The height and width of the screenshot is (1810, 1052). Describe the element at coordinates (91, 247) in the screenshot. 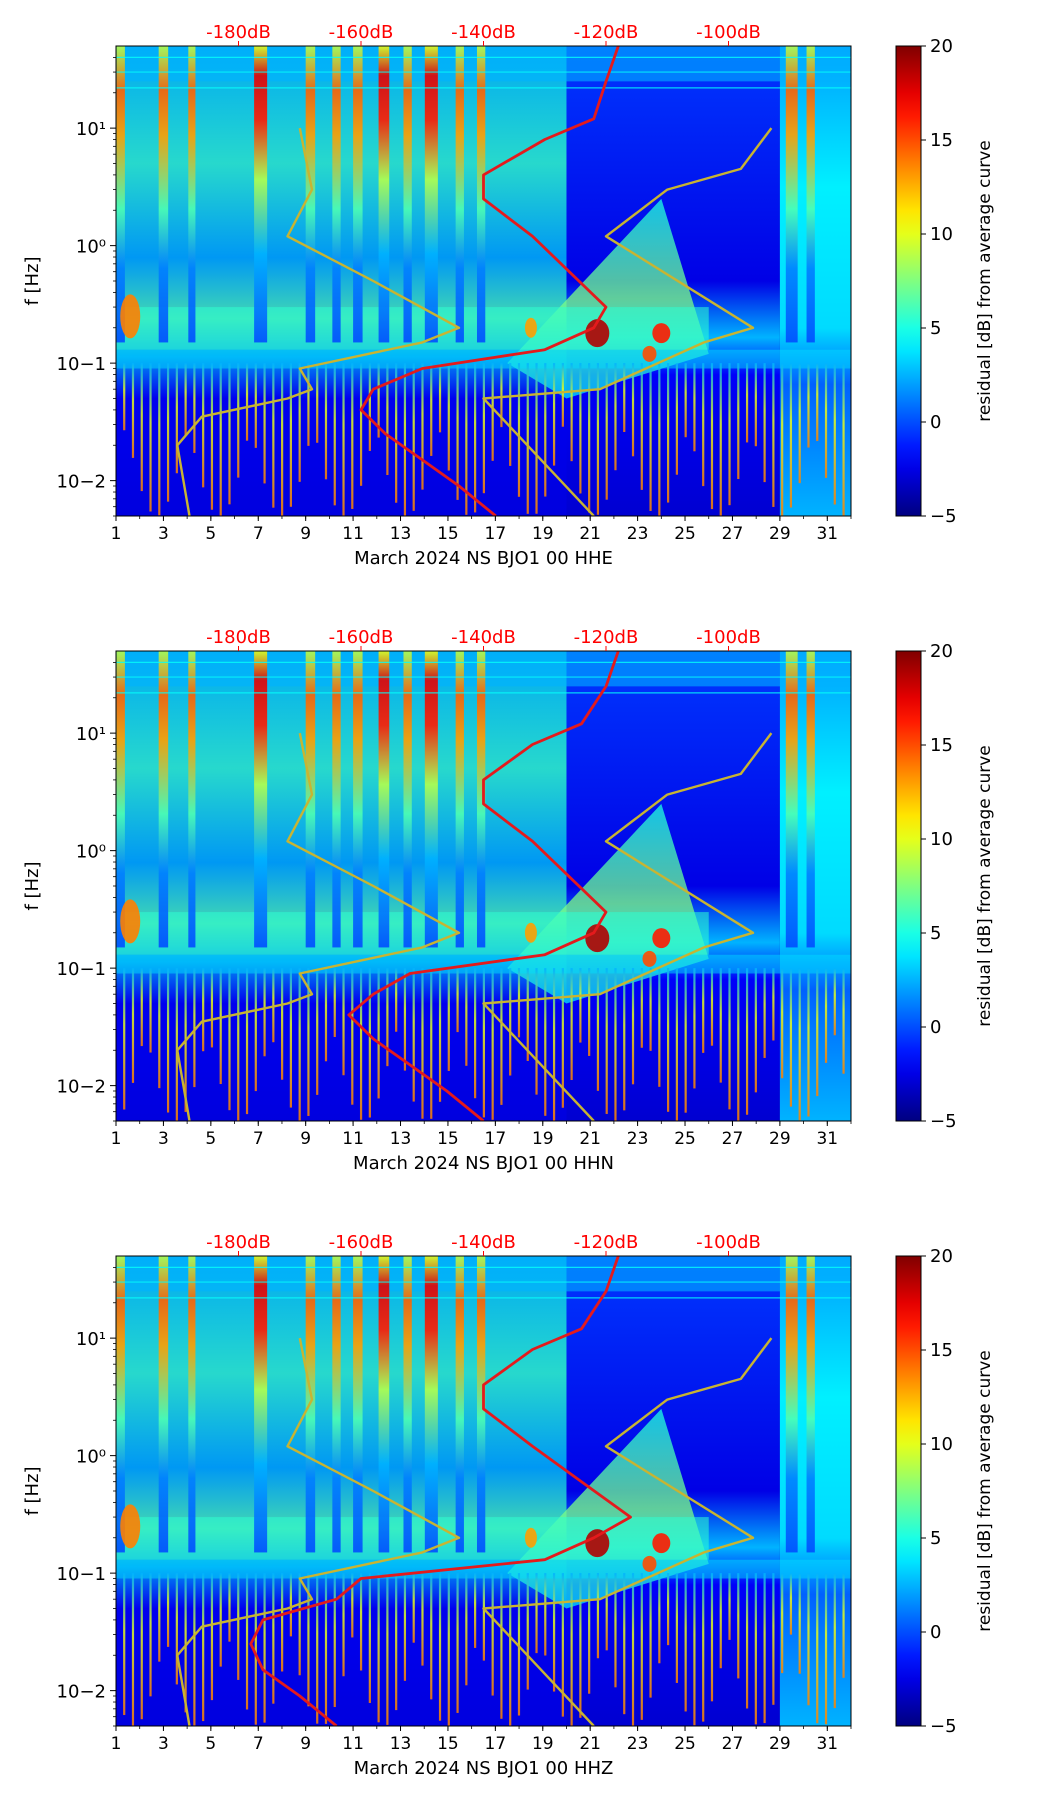

I see `y-tick-label: 10⁰` at that location.